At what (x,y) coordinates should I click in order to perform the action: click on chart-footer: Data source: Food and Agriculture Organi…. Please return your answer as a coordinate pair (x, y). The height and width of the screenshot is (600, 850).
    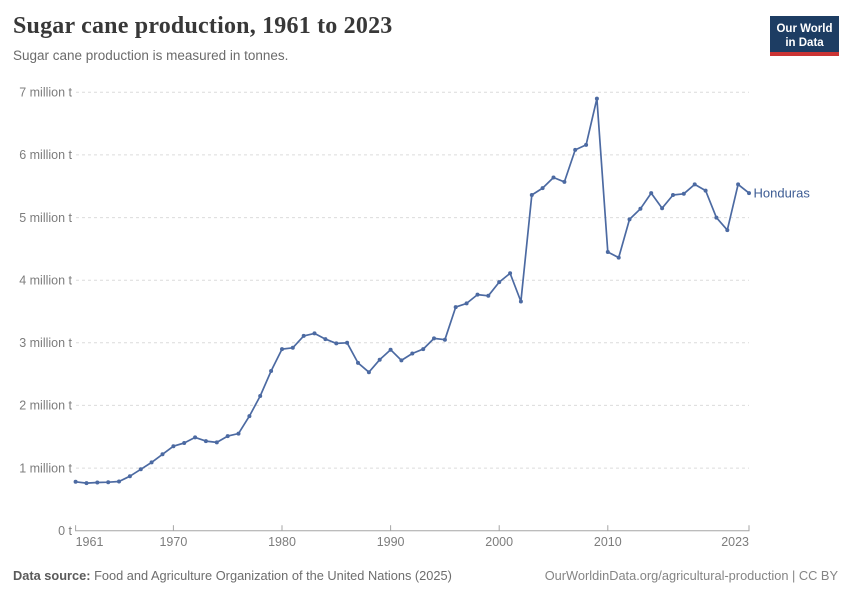
    Looking at the image, I should click on (425, 575).